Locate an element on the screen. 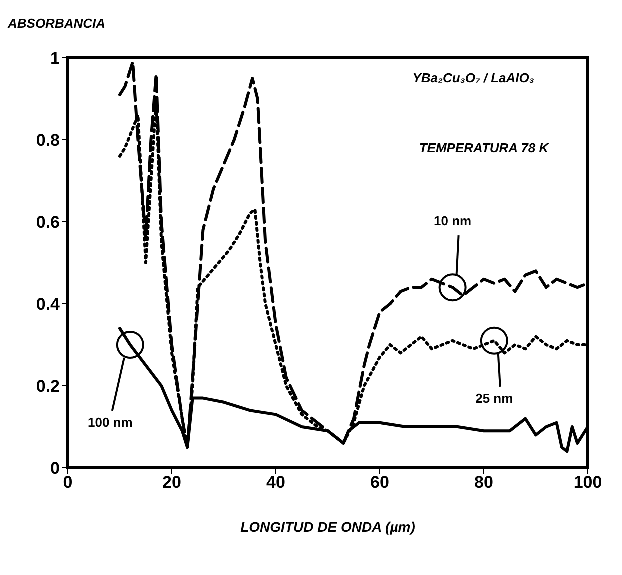 The image size is (622, 575). x-tick-label: 20 is located at coordinates (172, 482).